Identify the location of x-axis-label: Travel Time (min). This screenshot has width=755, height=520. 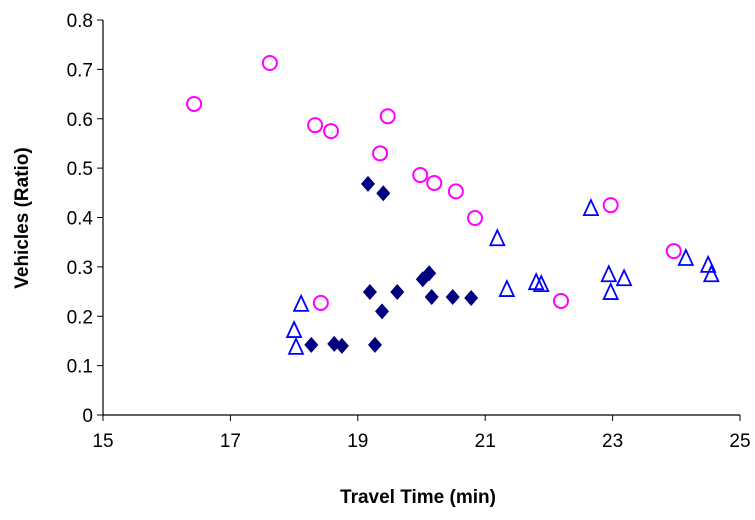
(418, 497).